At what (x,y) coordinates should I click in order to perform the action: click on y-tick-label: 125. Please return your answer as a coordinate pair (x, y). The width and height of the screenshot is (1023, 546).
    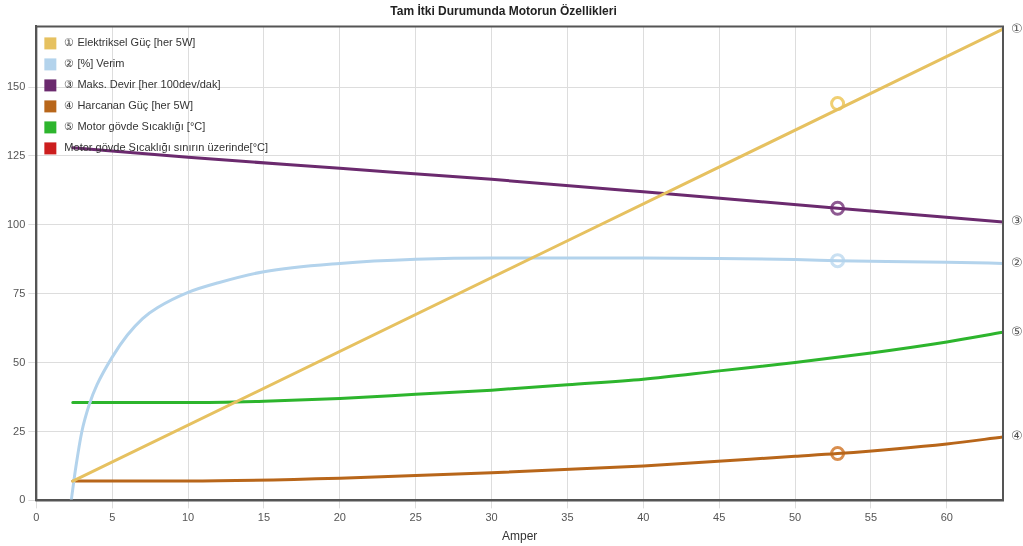
    Looking at the image, I should click on (16, 154).